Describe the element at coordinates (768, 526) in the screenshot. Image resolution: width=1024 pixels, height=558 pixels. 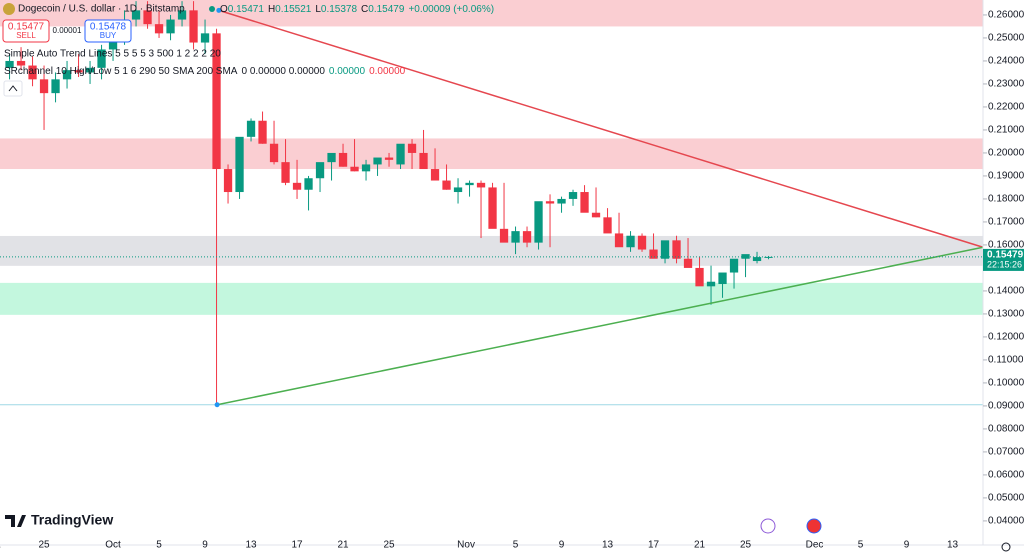
I see `event-icon` at that location.